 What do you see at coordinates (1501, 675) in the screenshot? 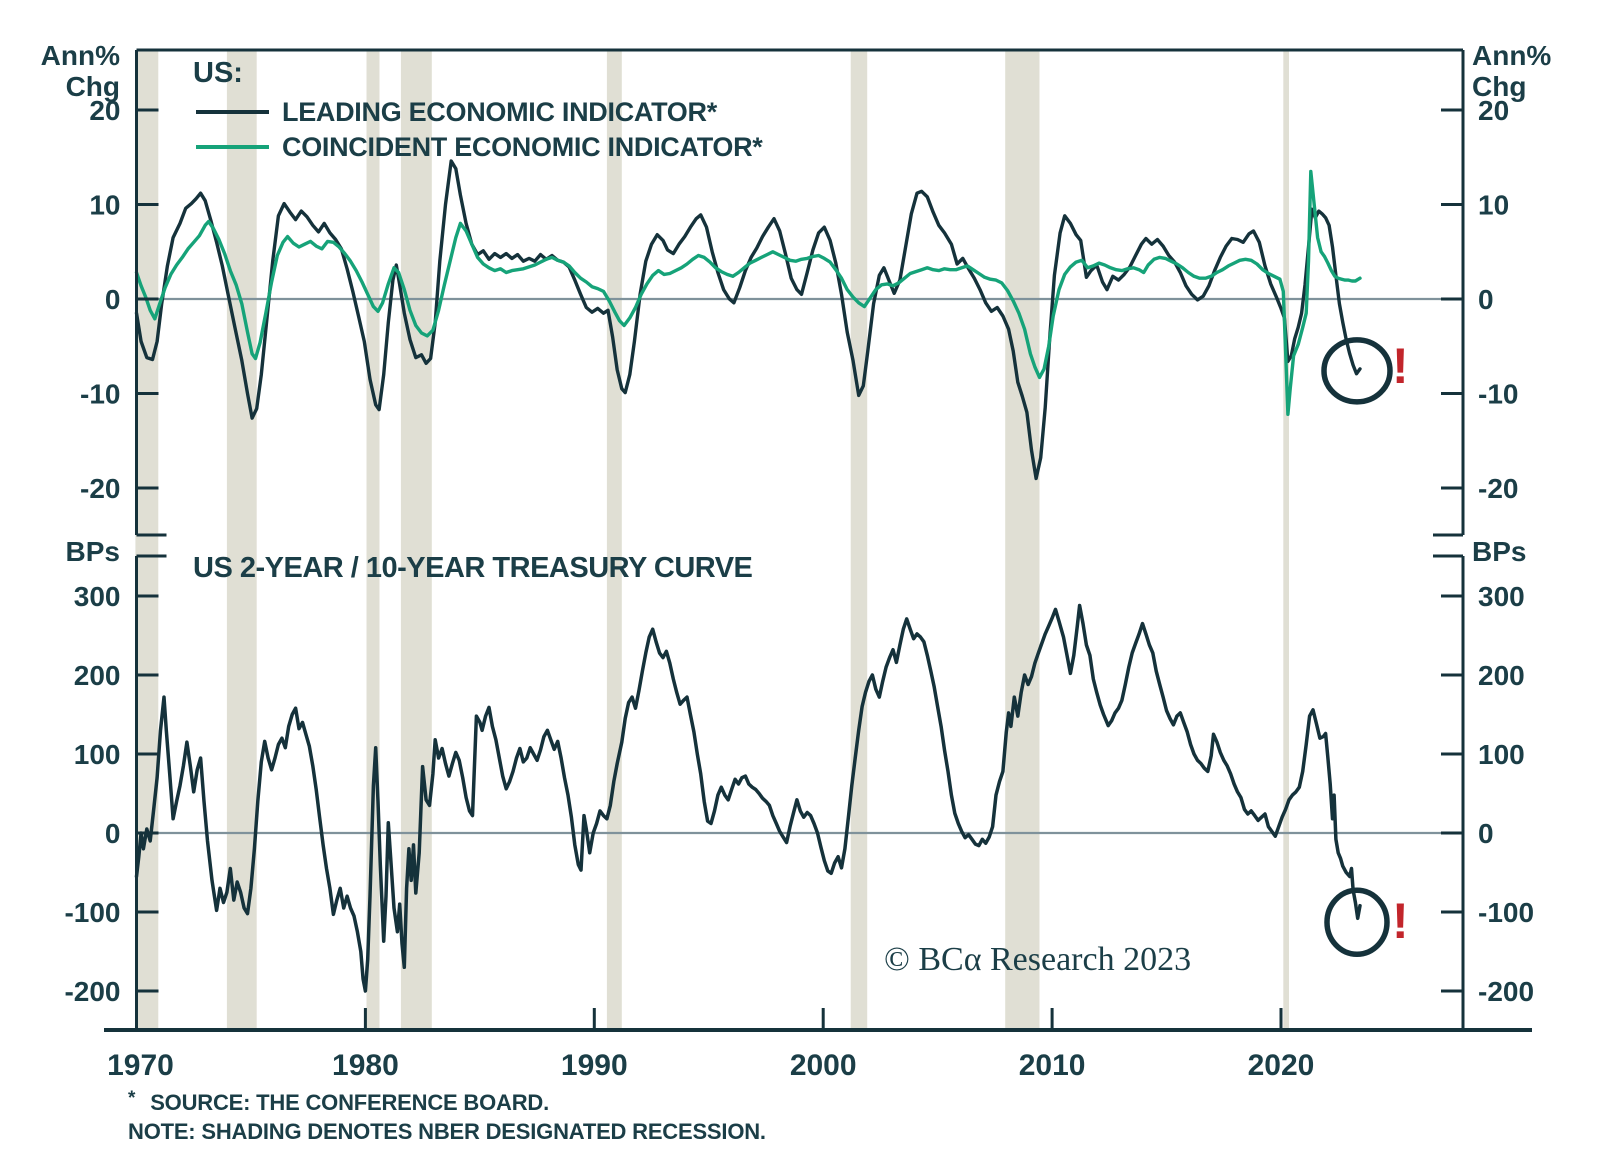
I see `y-tick-label-right: 200` at bounding box center [1501, 675].